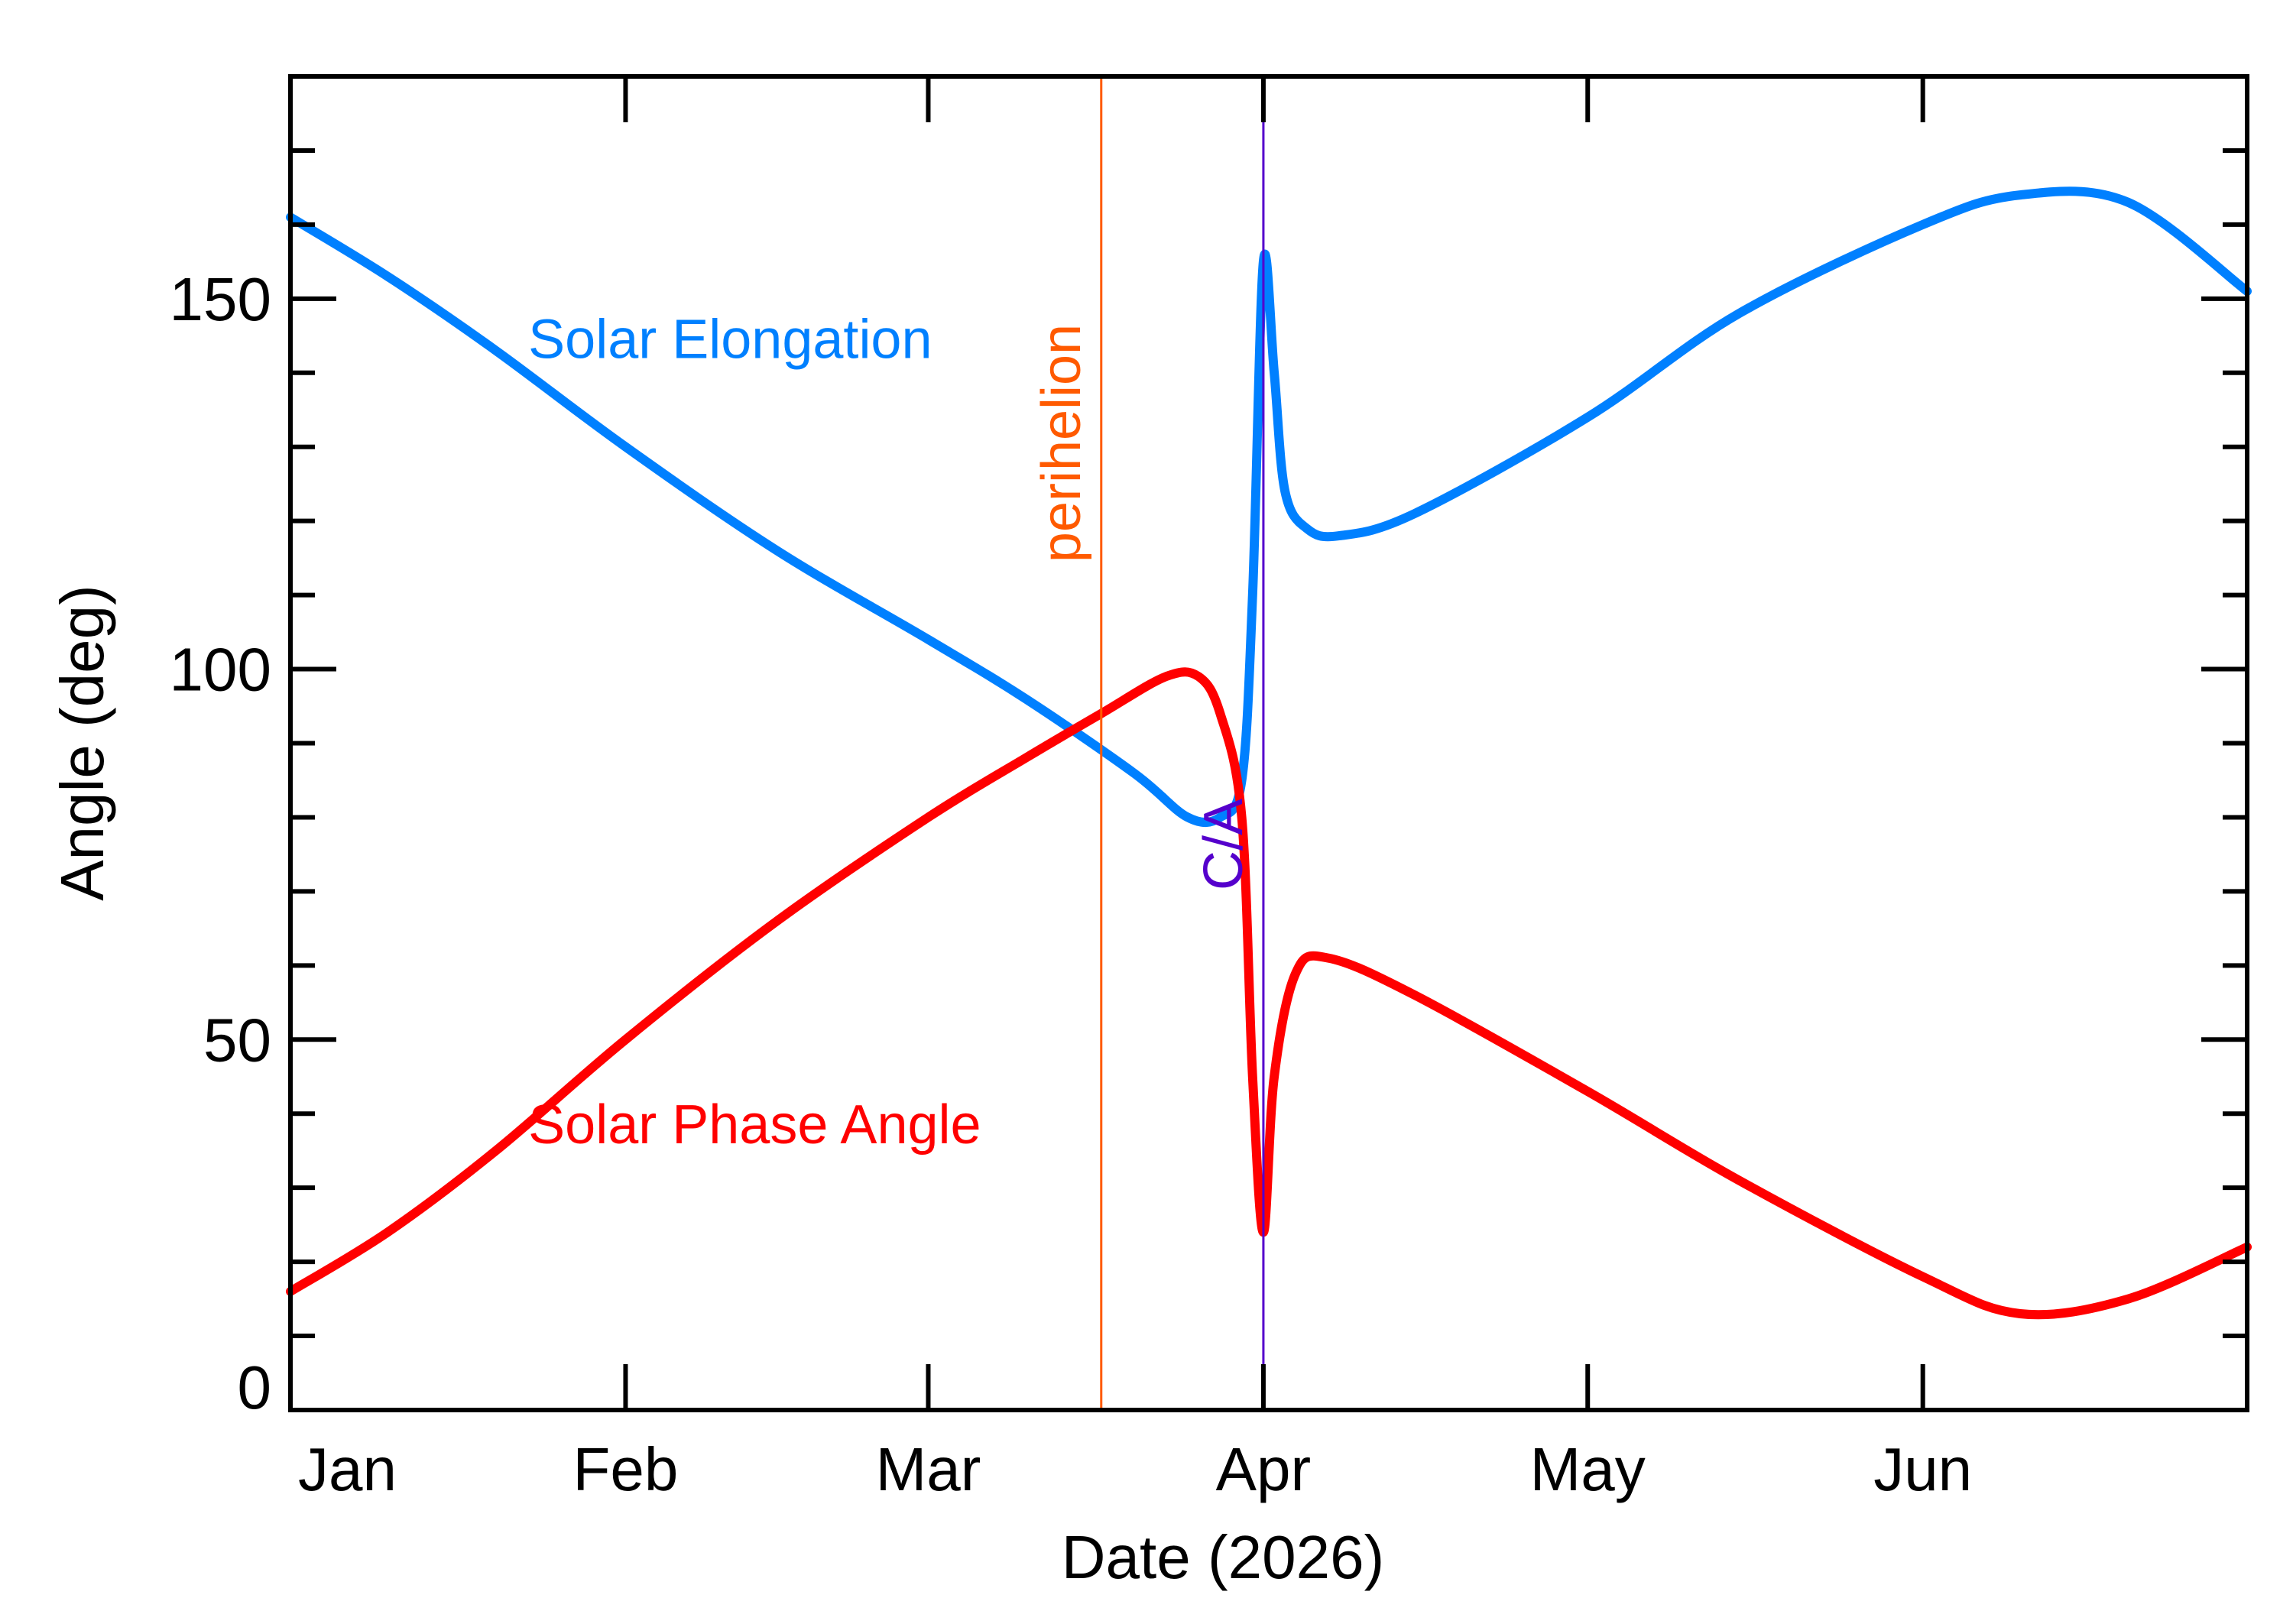 The image size is (2293, 1624). I want to click on x-axis-label: Date (2026), so click(1223, 1557).